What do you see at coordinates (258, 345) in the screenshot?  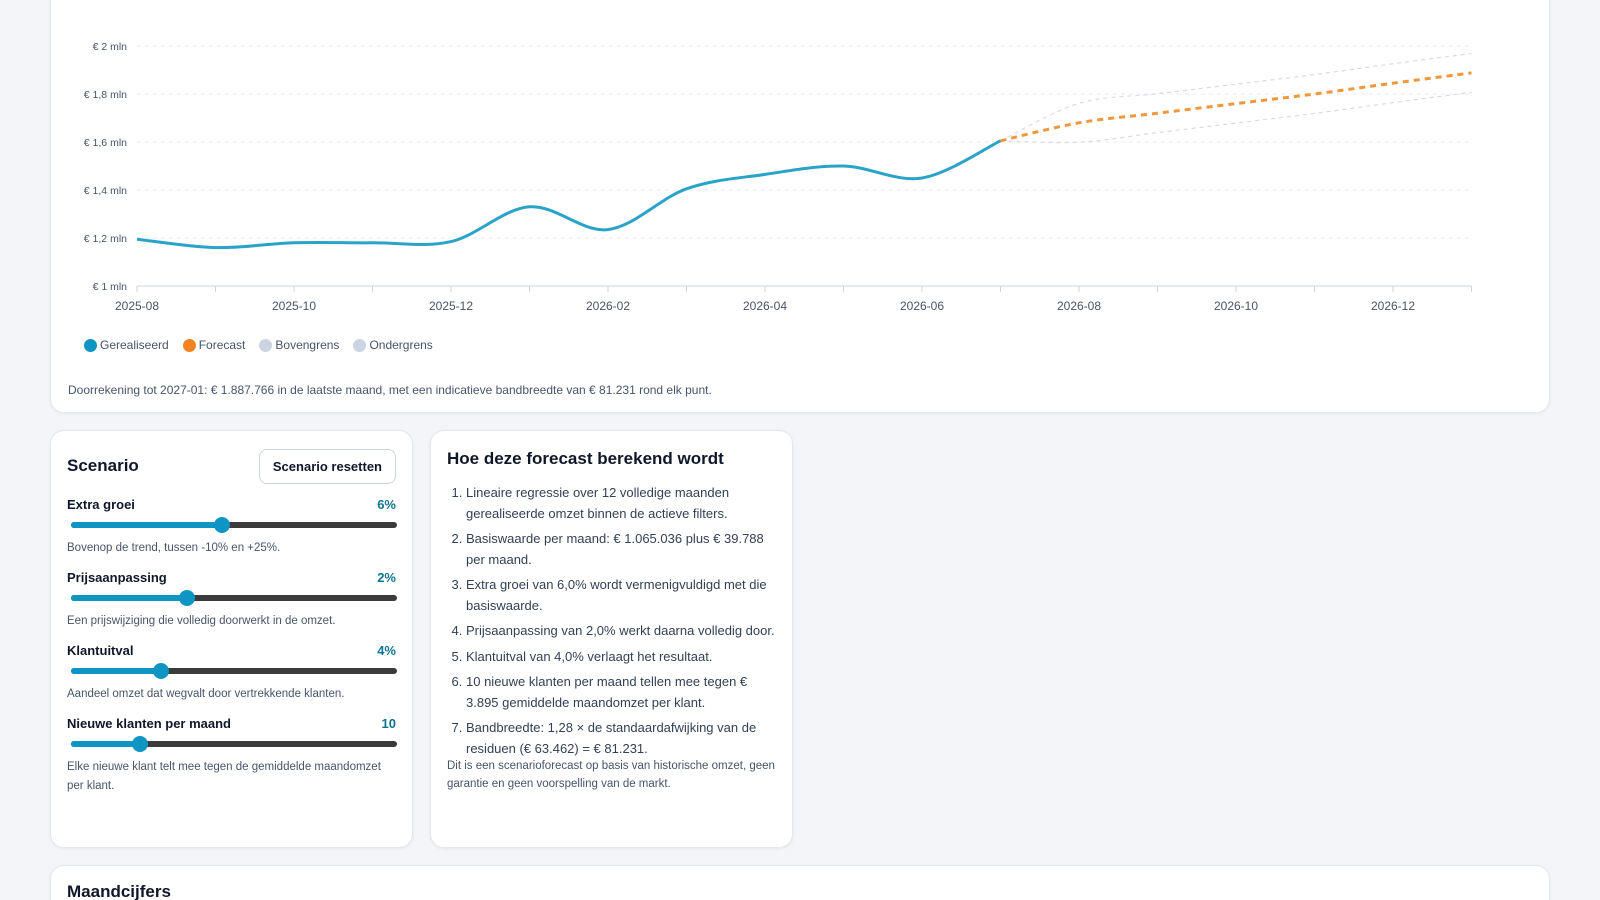 I see `chart-legend: Gerealiseerd Forecast Bovengrens Ondergrens` at bounding box center [258, 345].